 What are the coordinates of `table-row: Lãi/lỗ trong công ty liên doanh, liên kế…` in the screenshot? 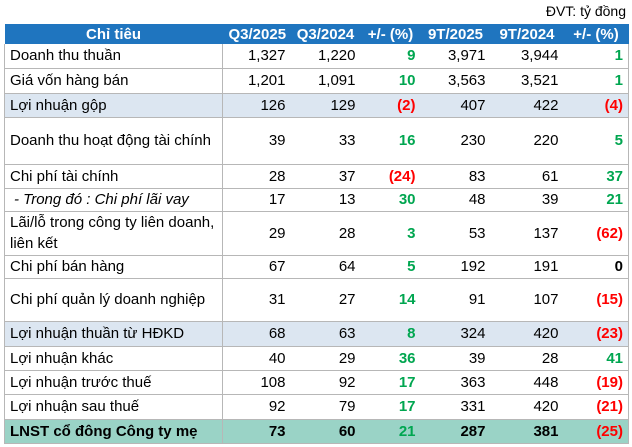 It's located at (316, 233).